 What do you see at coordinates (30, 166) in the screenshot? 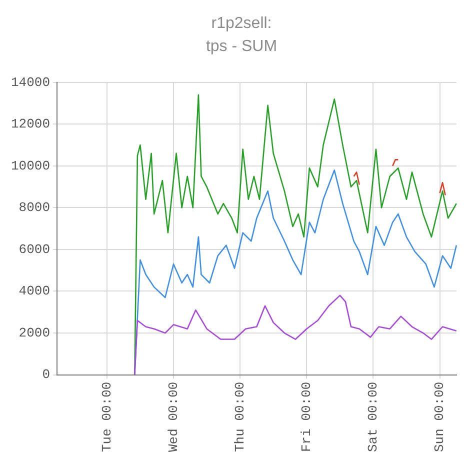
I see `y-tick-label: 10000` at bounding box center [30, 166].